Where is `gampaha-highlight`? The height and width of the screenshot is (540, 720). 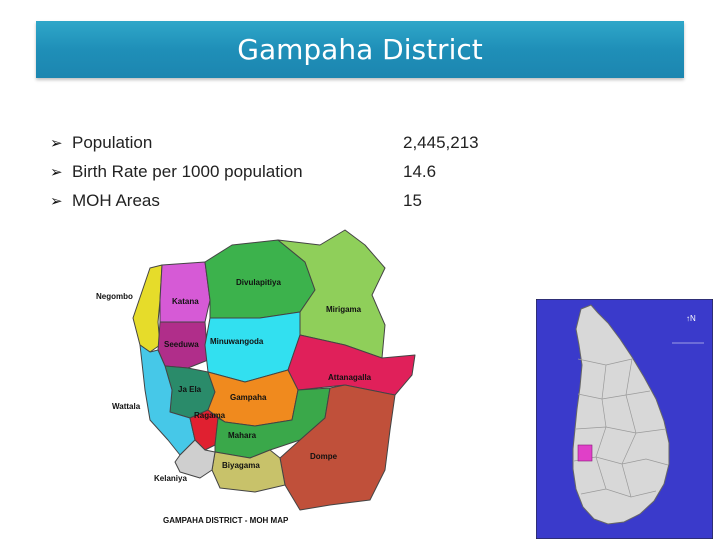
gampaha-highlight is located at coordinates (585, 453).